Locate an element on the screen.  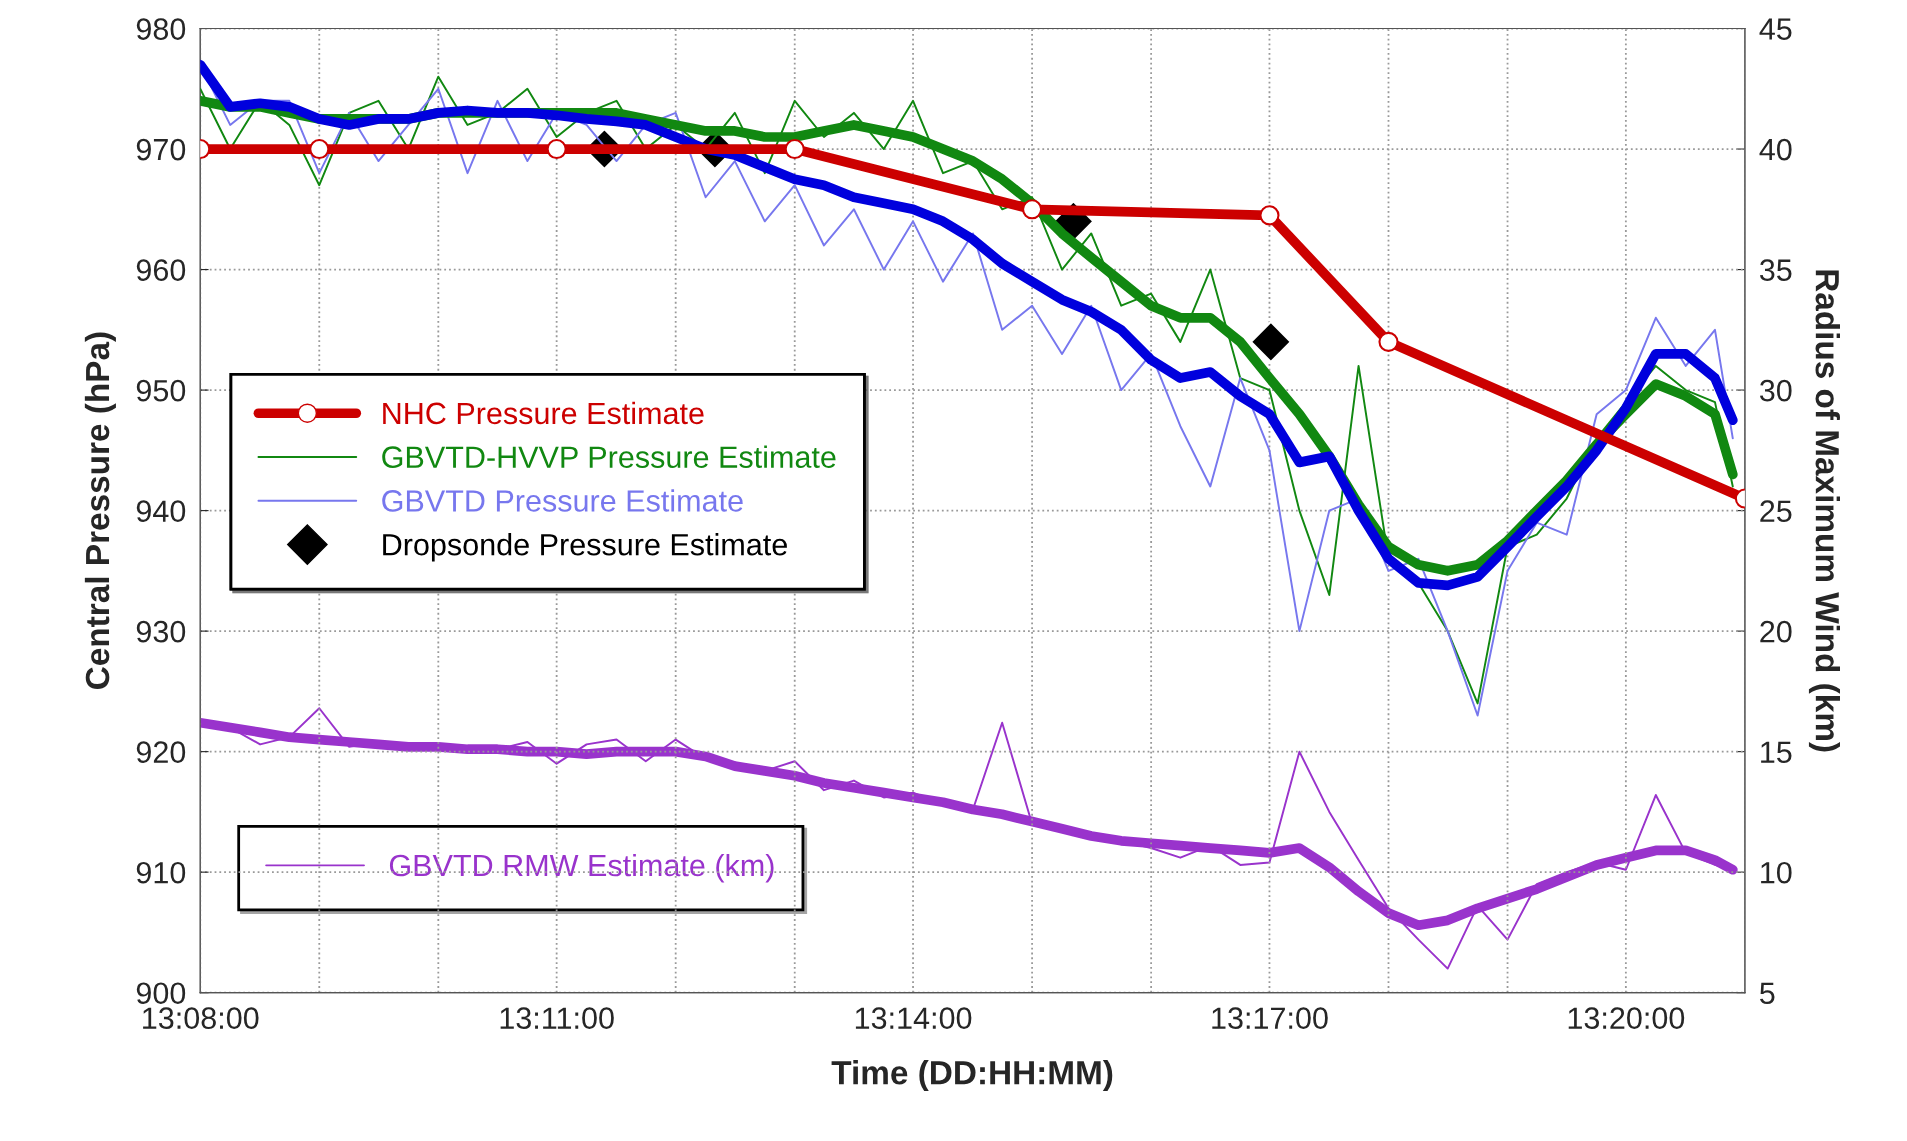
y-tick-label: 930 is located at coordinates (161, 631).